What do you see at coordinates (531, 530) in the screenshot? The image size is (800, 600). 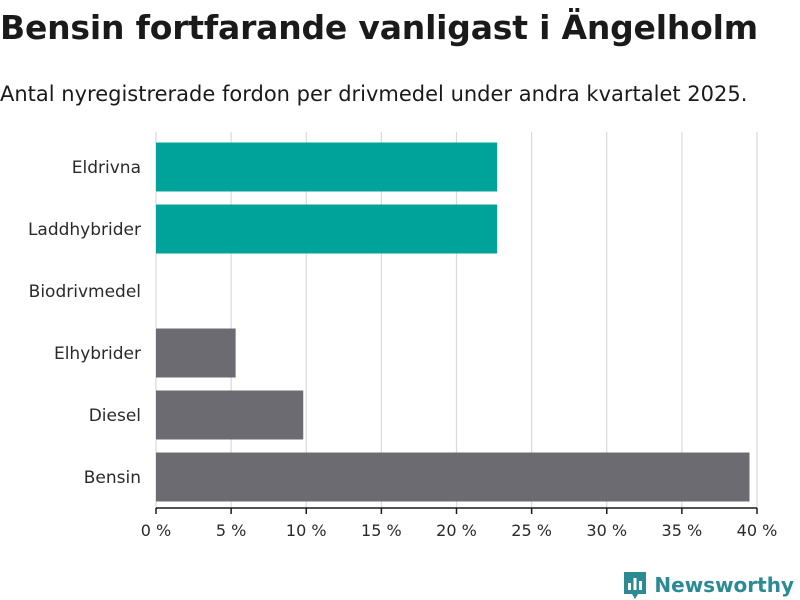 I see `x-tick-label: 25 %` at bounding box center [531, 530].